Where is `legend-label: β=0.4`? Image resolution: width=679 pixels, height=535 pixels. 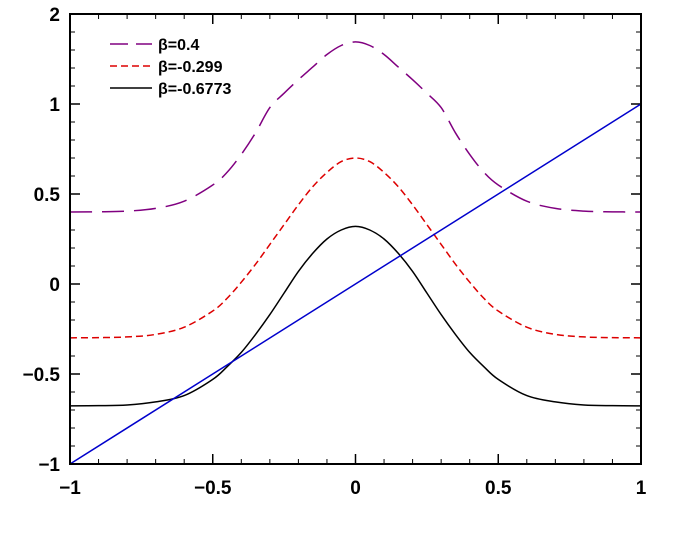 legend-label: β=0.4 is located at coordinates (178, 45).